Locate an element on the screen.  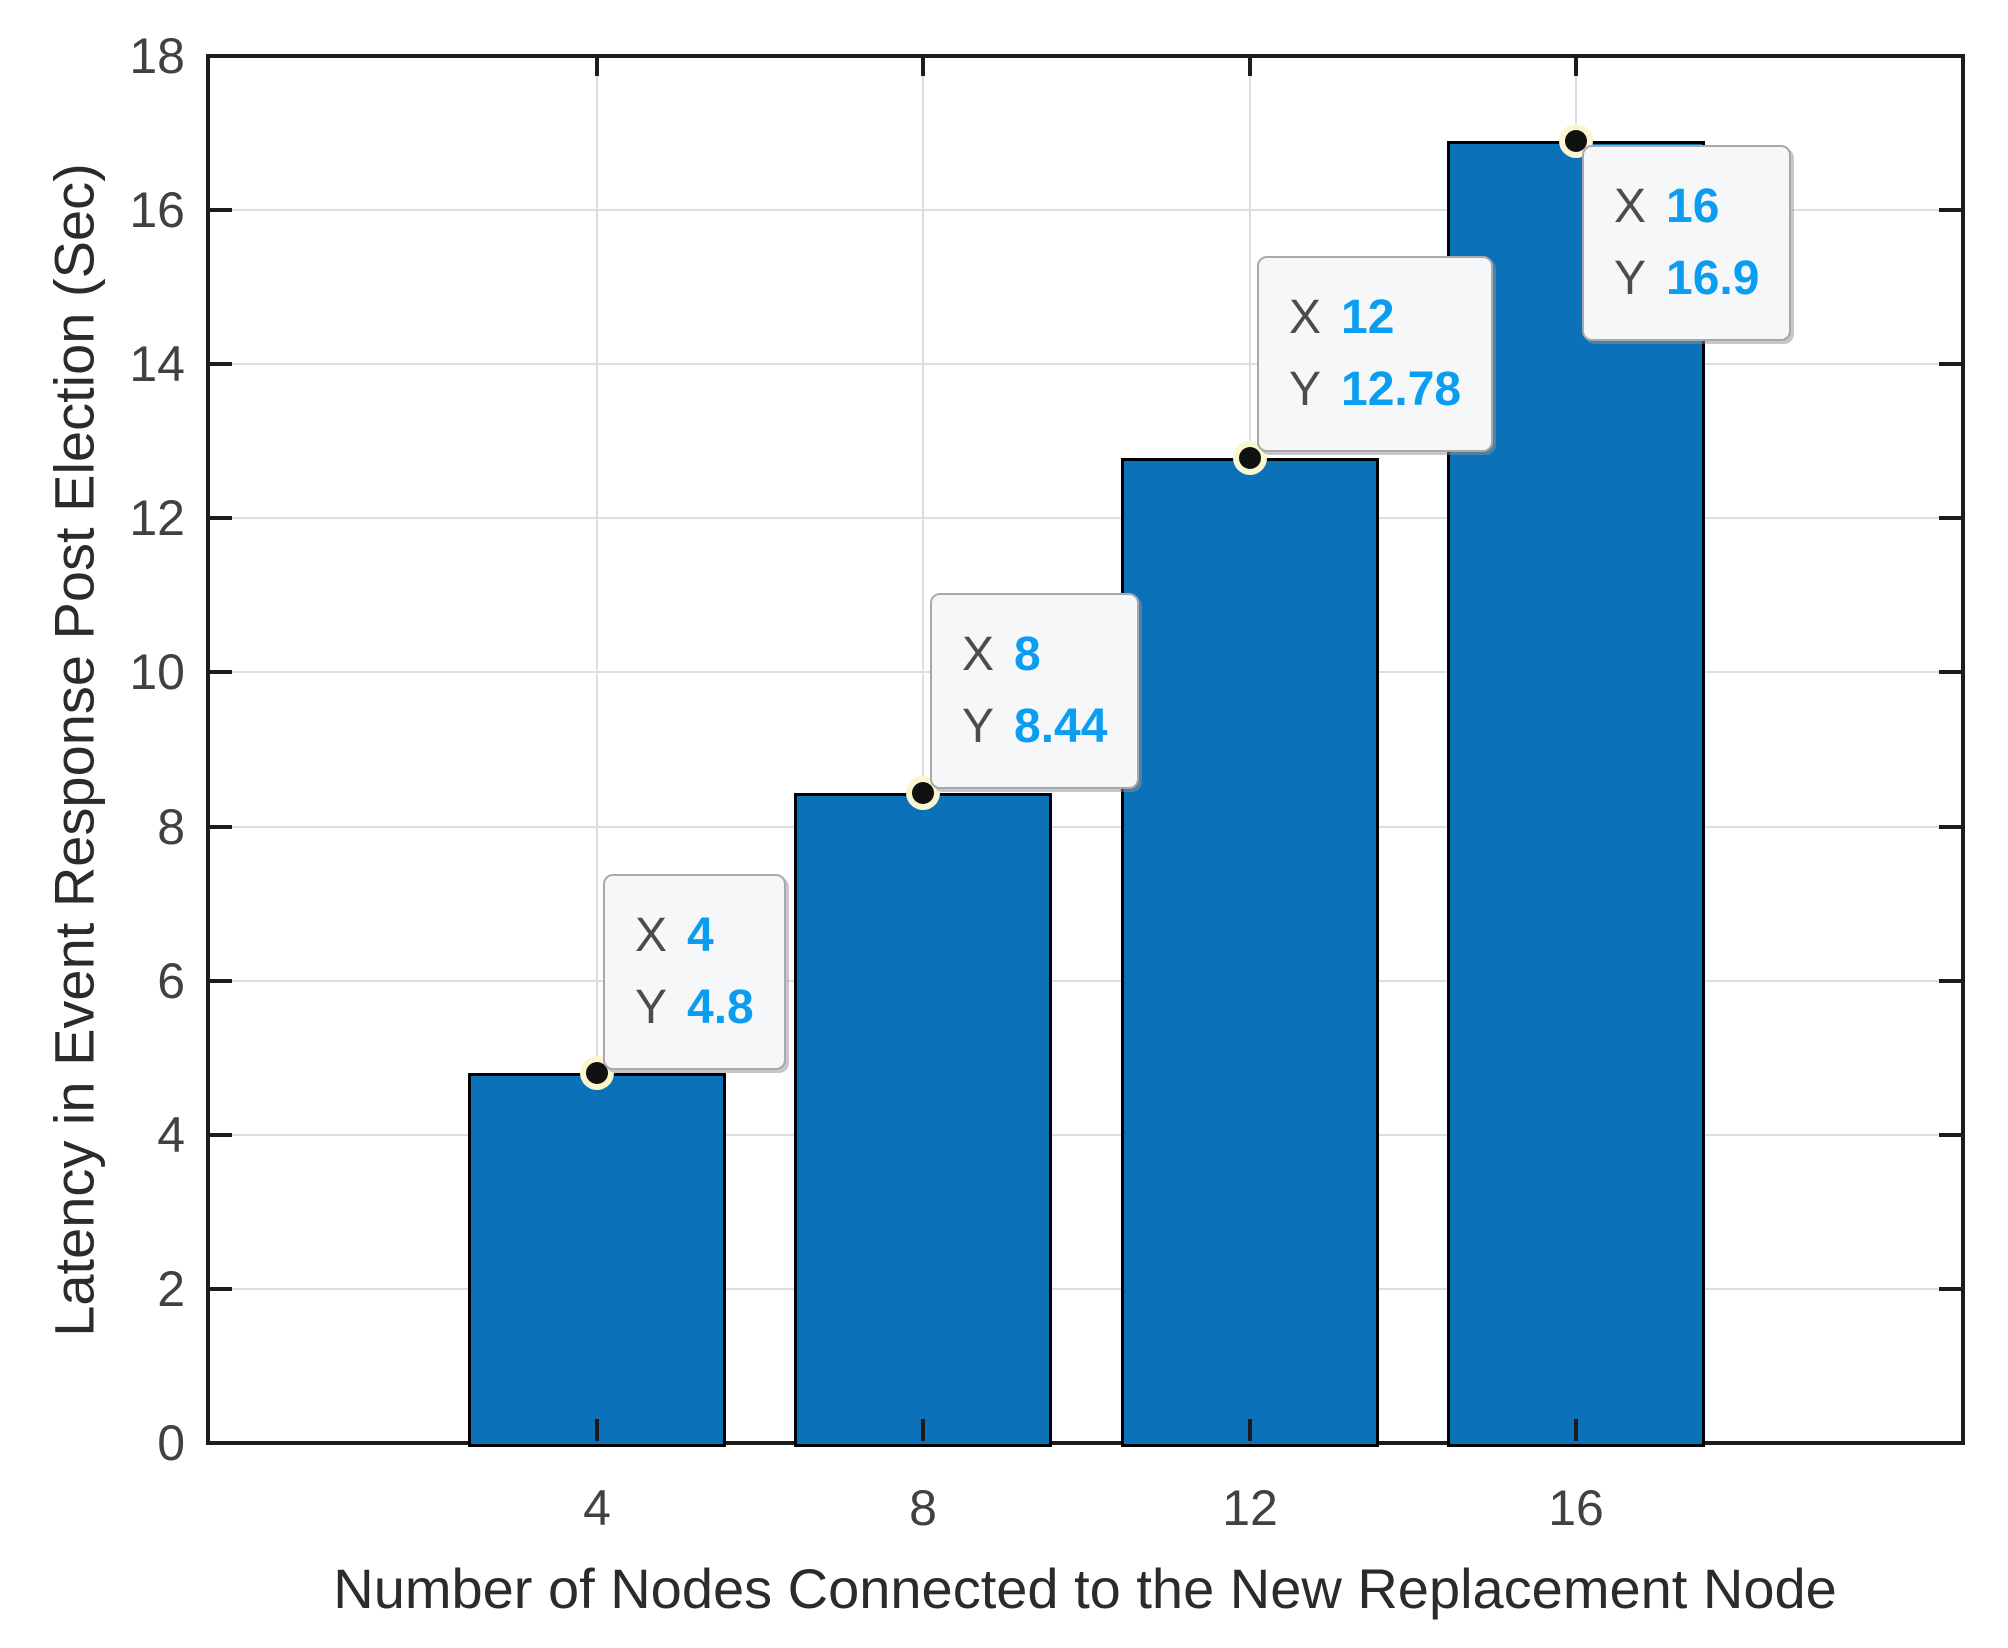
y-tick-label: 12 is located at coordinates (157, 518).